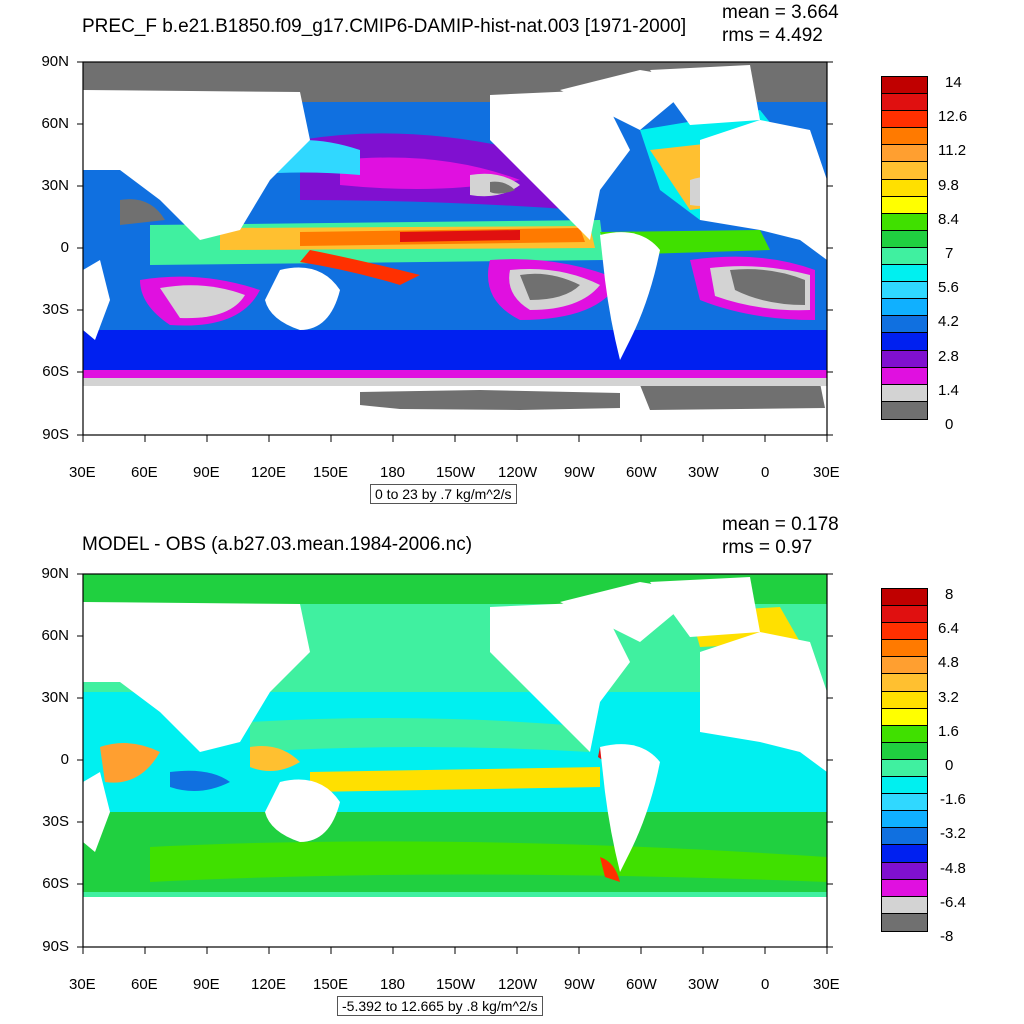  I want to click on colorbar-label: -3.2, so click(953, 834).